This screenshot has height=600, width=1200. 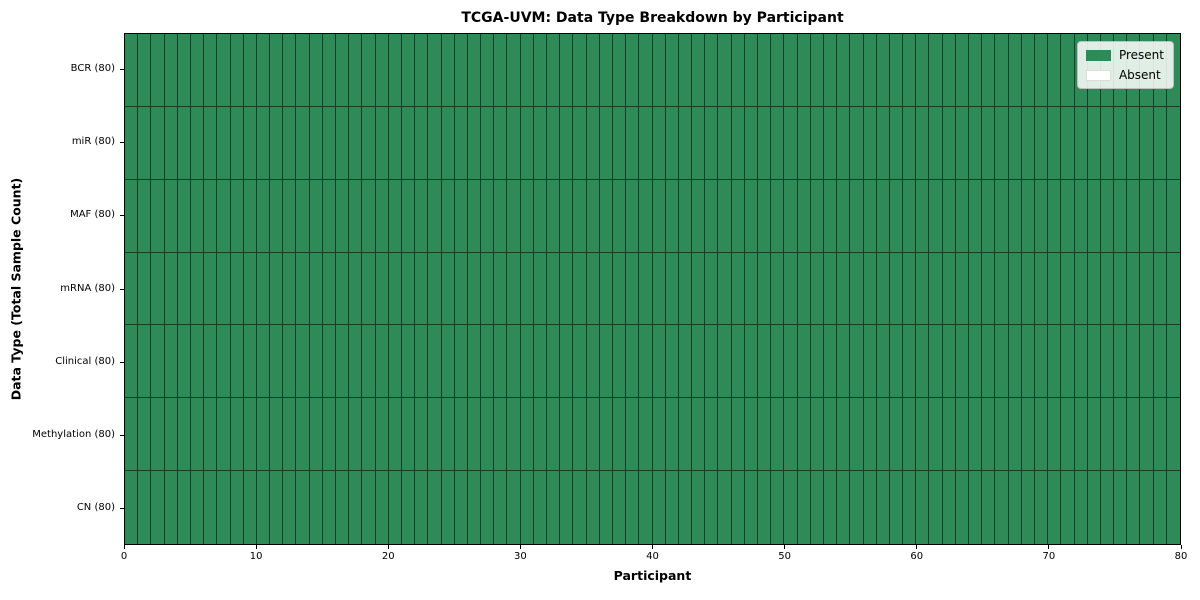 What do you see at coordinates (1049, 556) in the screenshot?
I see `x-tick-label: 70` at bounding box center [1049, 556].